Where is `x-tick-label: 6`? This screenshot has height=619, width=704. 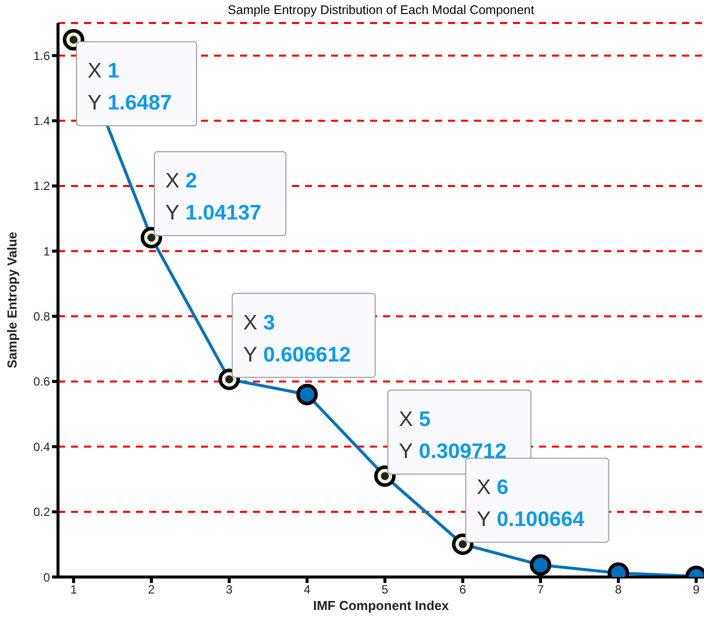 x-tick-label: 6 is located at coordinates (462, 589).